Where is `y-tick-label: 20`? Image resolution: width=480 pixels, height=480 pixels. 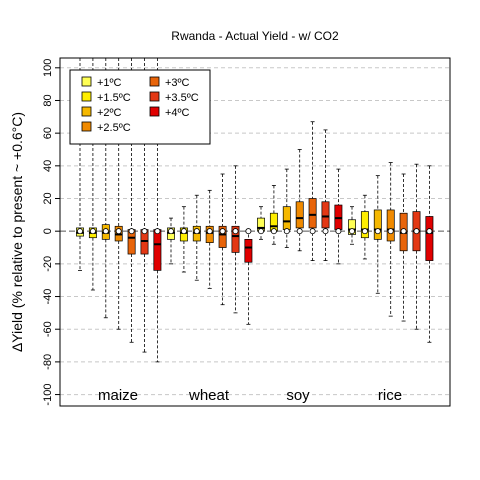
y-tick-label: 20 is located at coordinates (48, 198).